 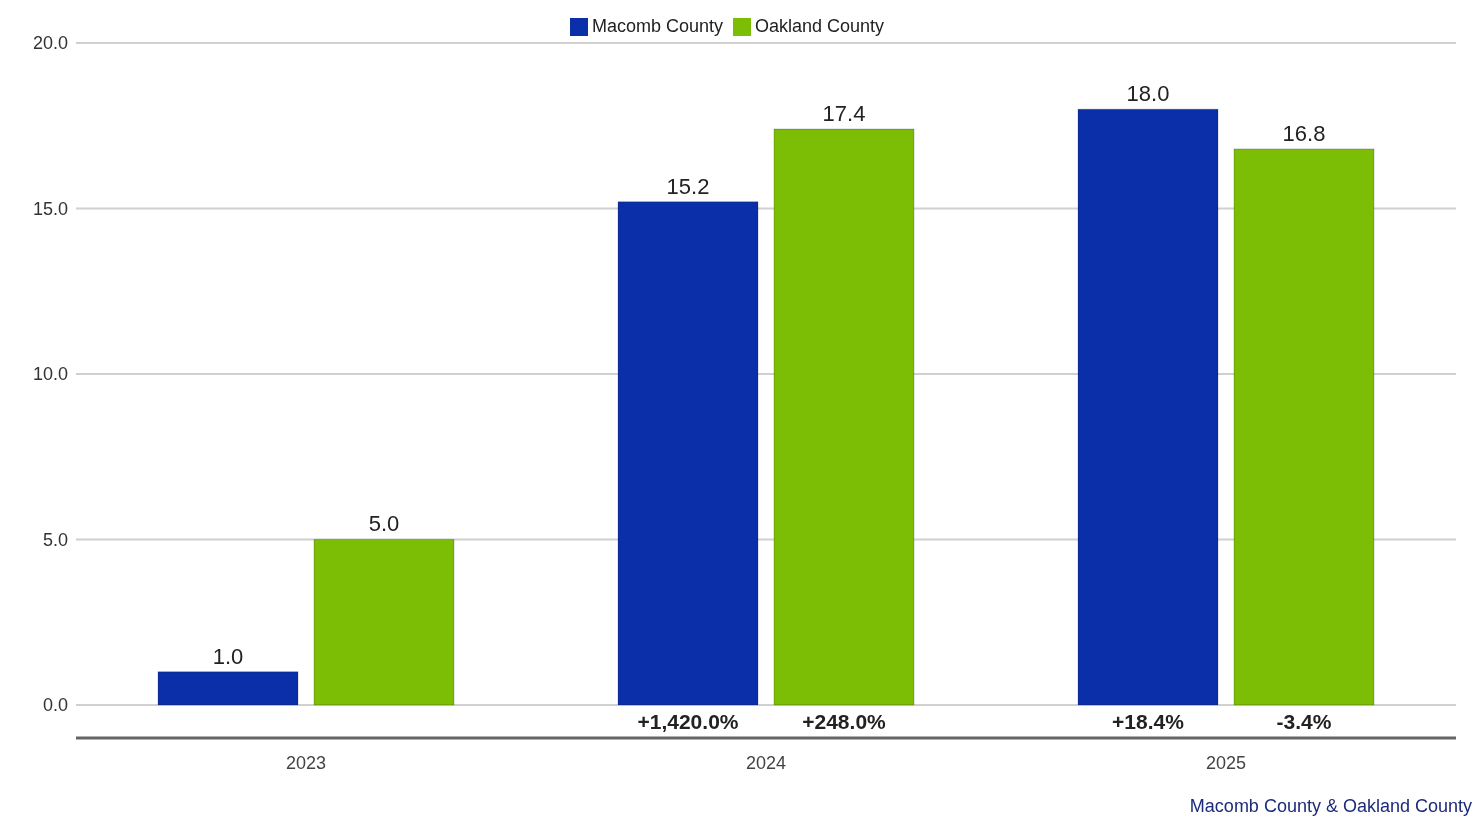 What do you see at coordinates (1226, 762) in the screenshot?
I see `x-tick-label: 2025` at bounding box center [1226, 762].